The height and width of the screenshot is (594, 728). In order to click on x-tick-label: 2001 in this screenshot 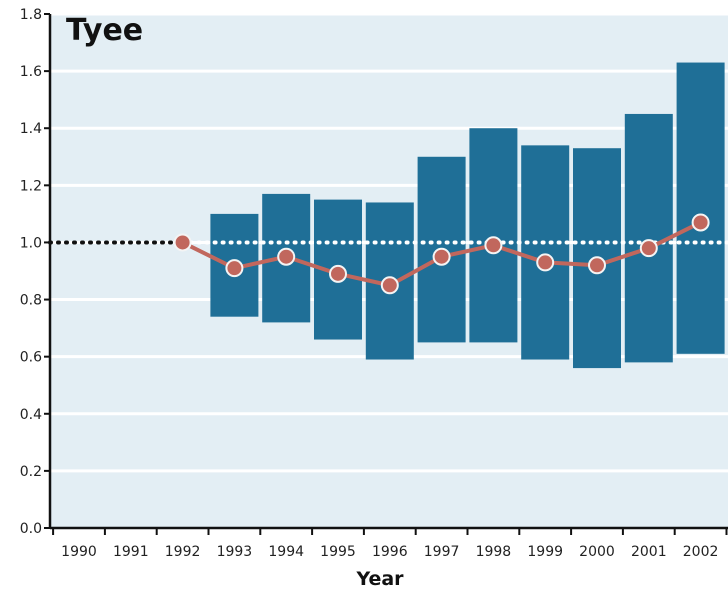, I will do `click(649, 552)`.